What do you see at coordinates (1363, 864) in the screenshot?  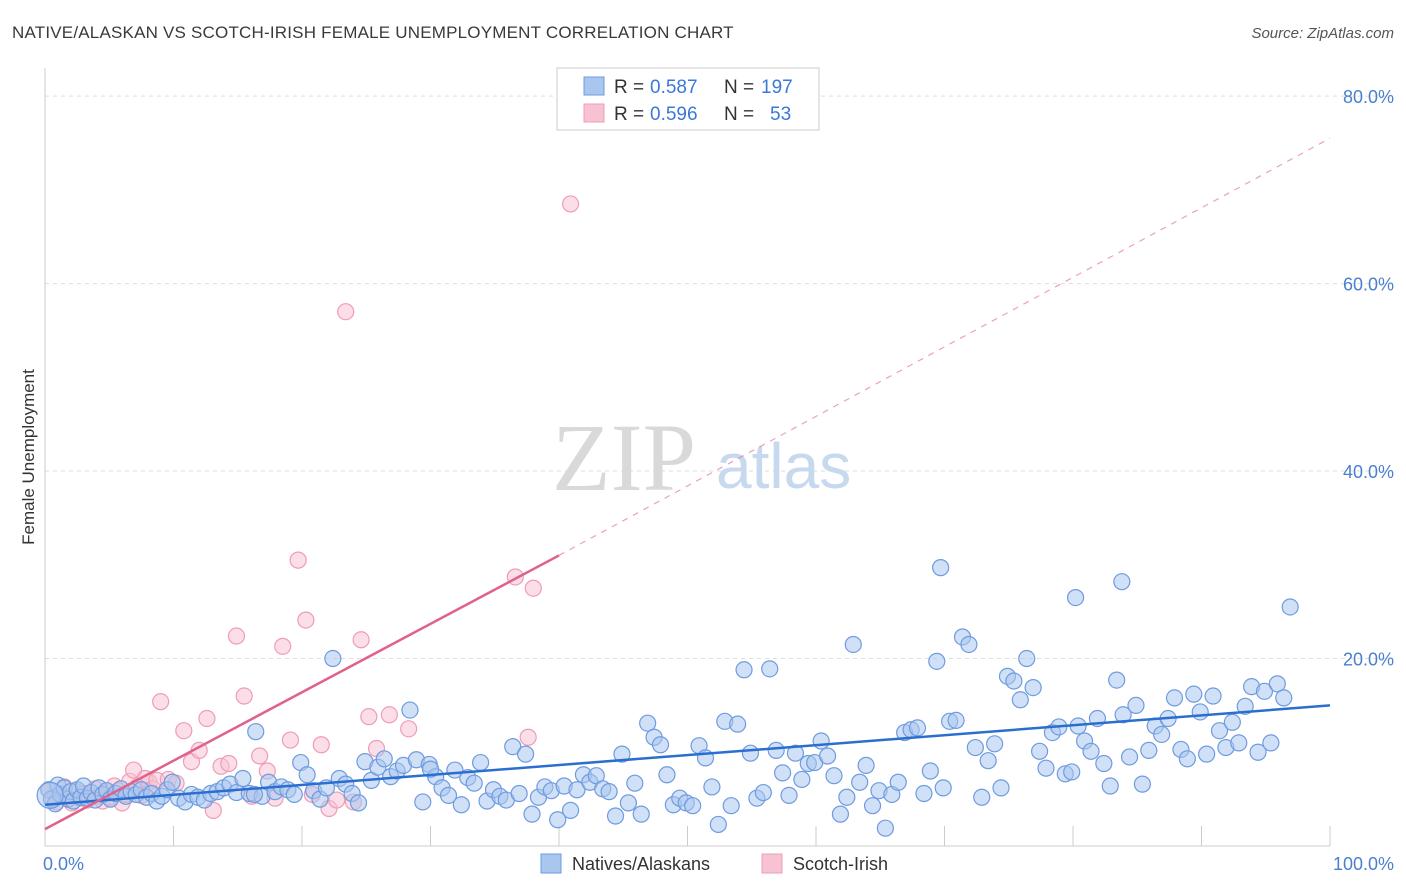 I see `x-tick-label-max: 100.0%` at bounding box center [1363, 864].